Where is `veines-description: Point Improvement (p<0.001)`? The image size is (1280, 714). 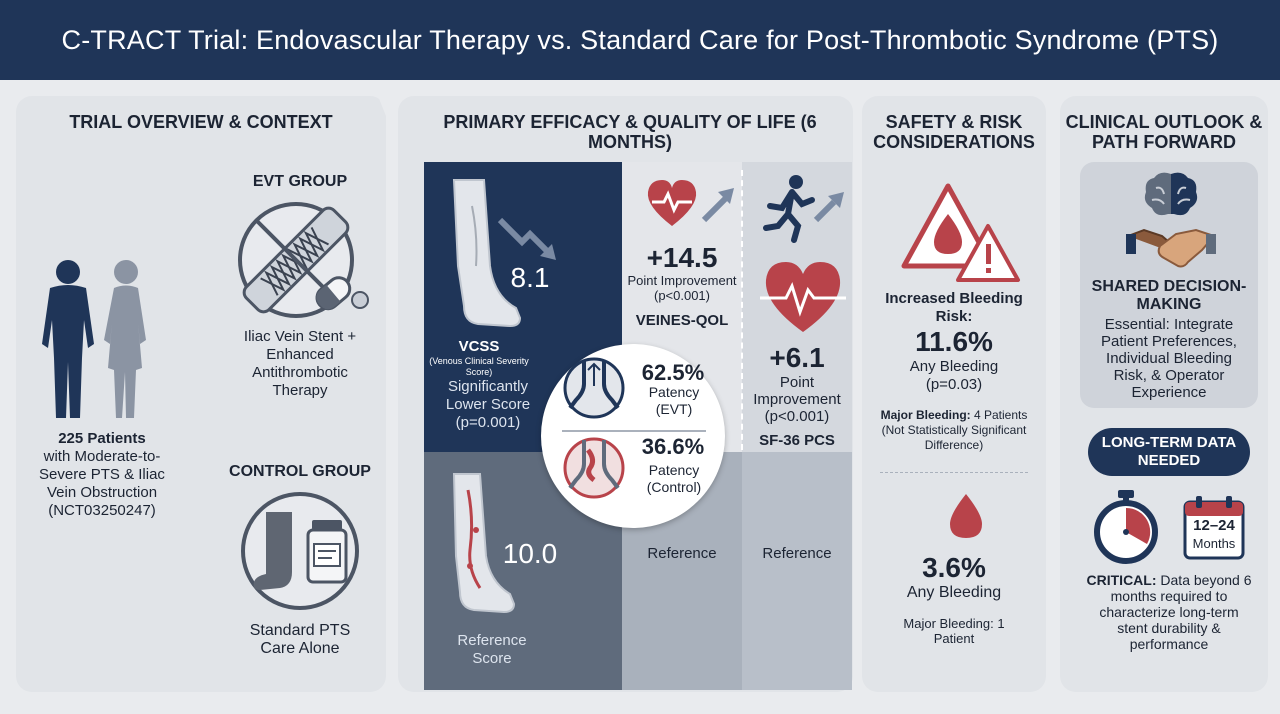 veines-description: Point Improvement (p<0.001) is located at coordinates (682, 288).